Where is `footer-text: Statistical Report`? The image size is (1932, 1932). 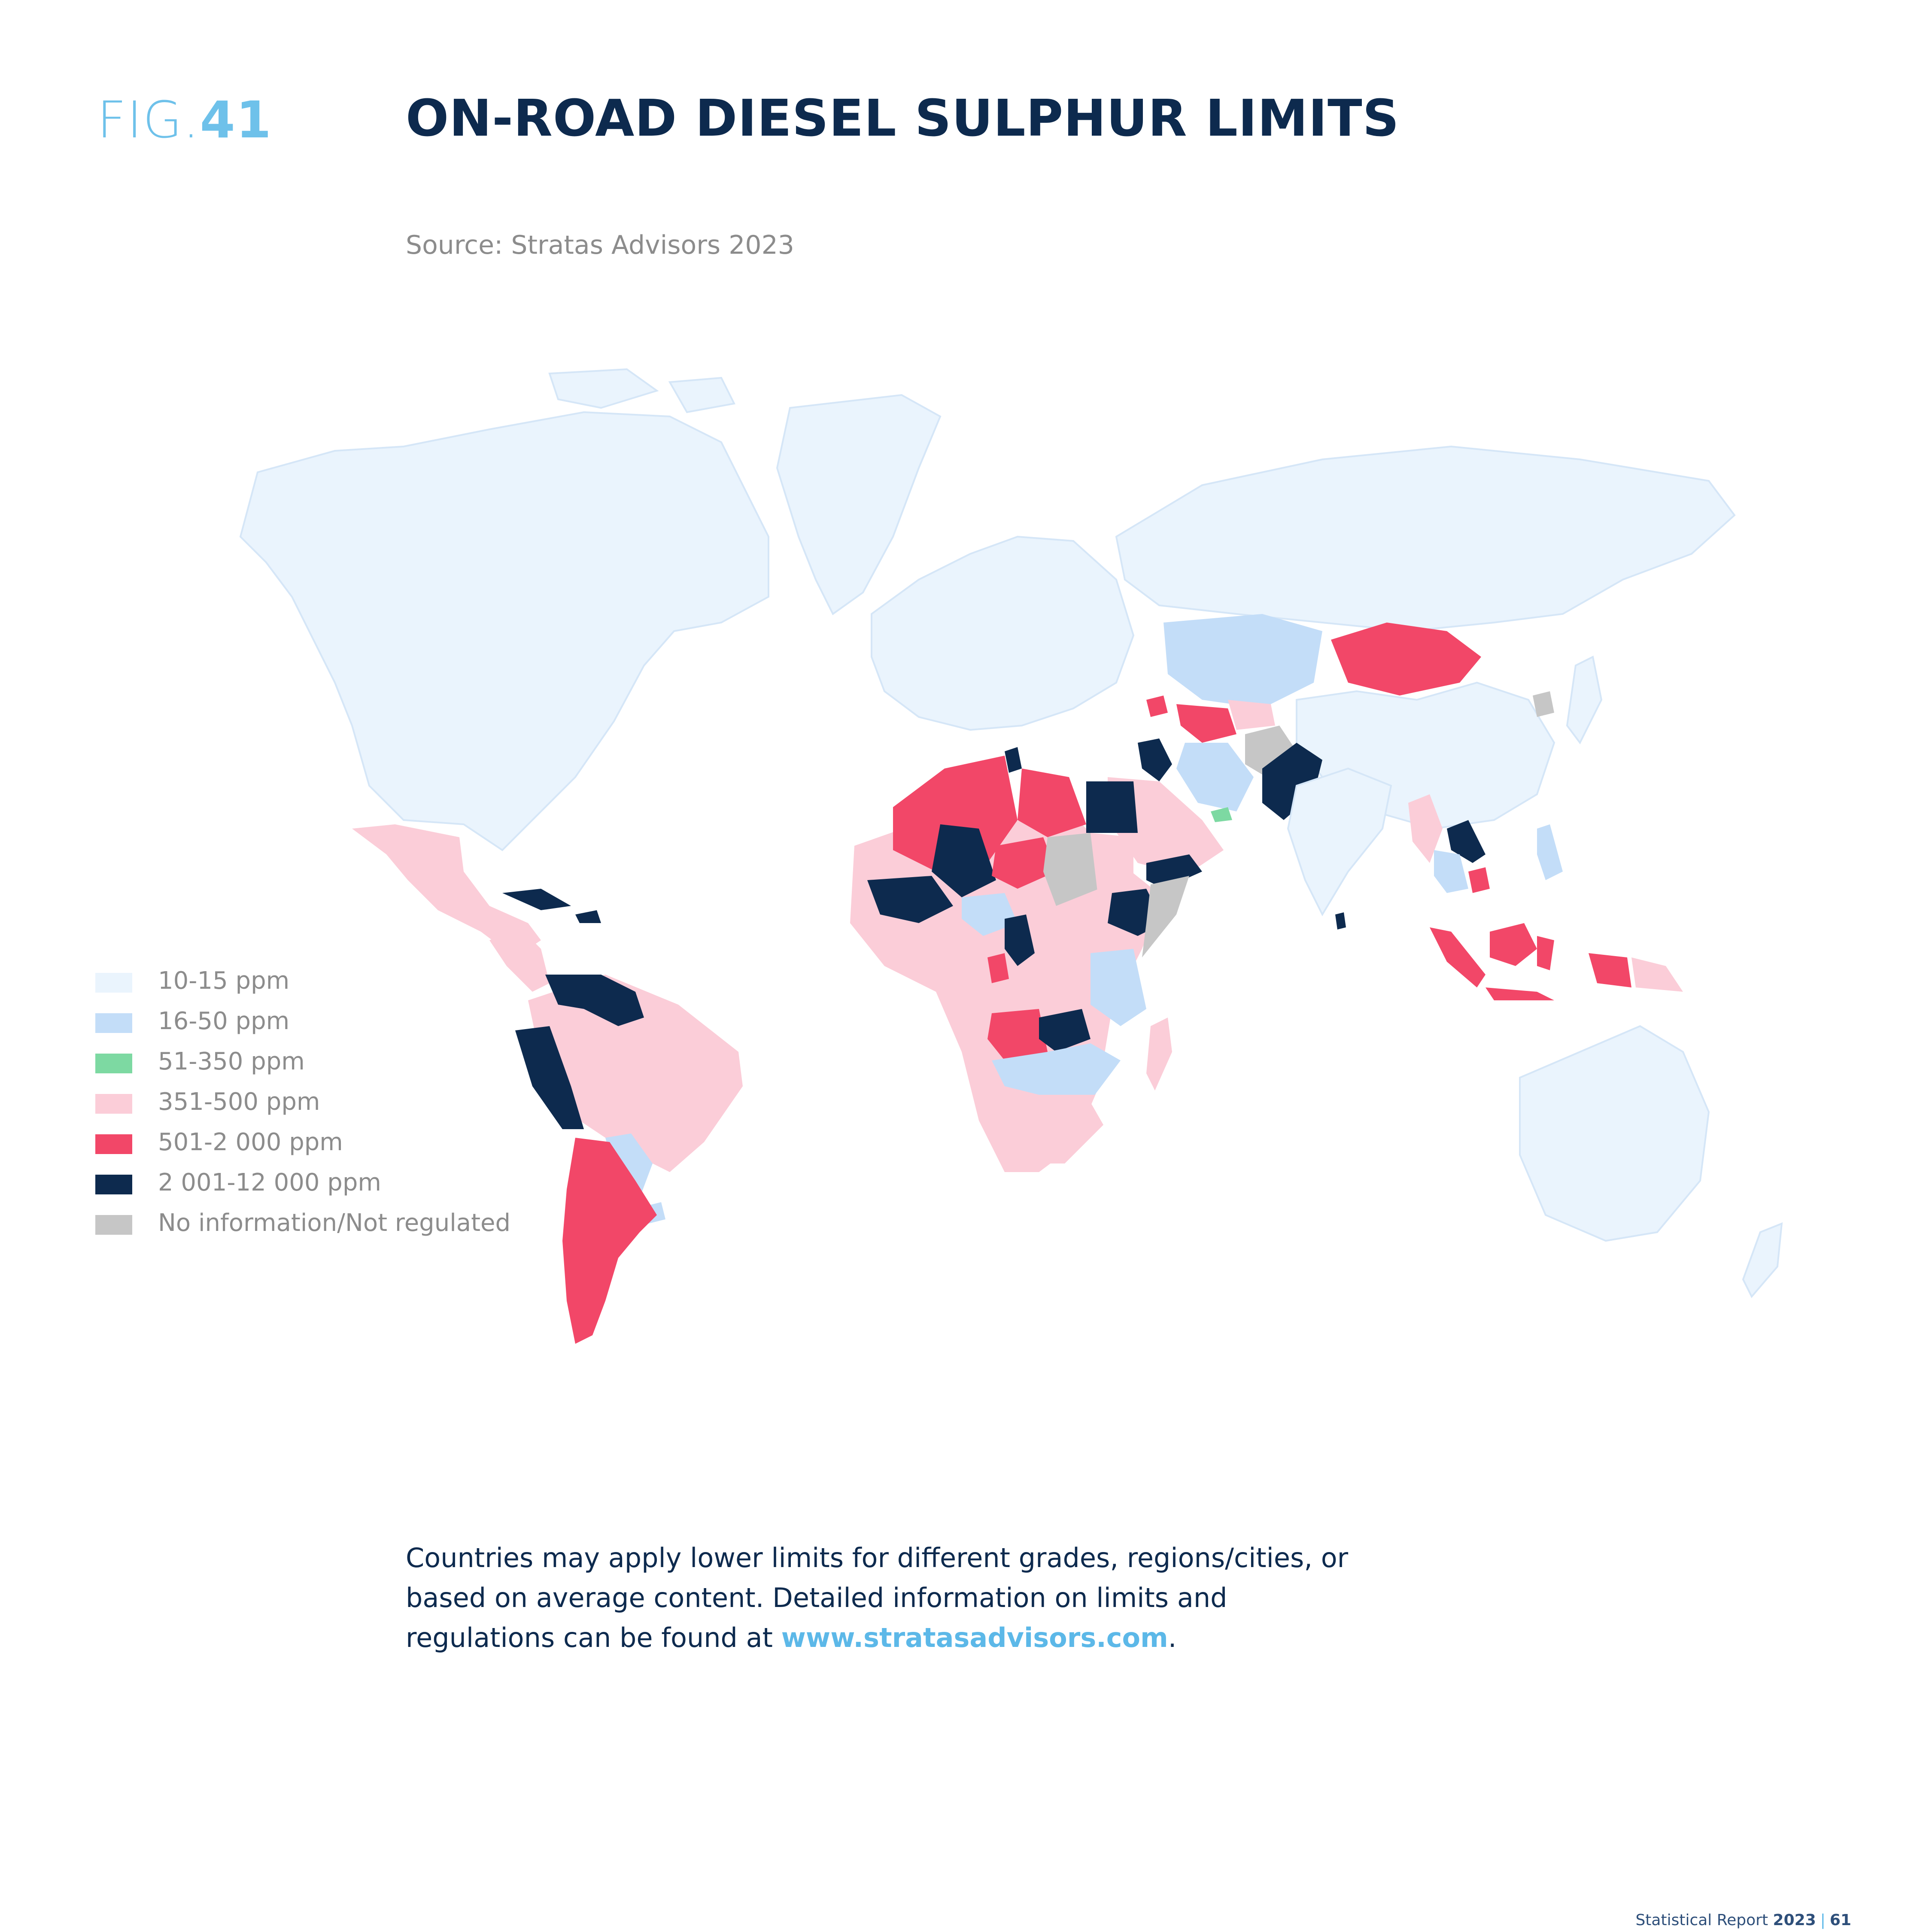 footer-text: Statistical Report is located at coordinates (1704, 1920).